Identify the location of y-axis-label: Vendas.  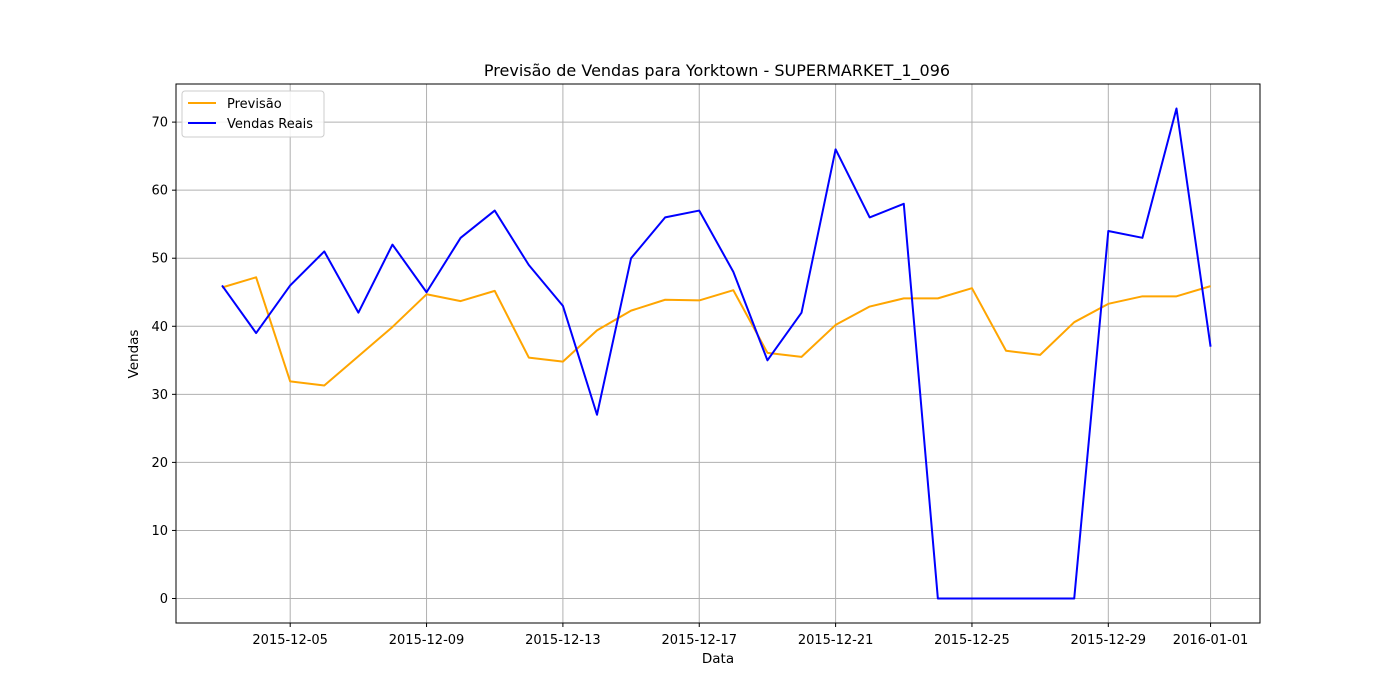
(134, 354).